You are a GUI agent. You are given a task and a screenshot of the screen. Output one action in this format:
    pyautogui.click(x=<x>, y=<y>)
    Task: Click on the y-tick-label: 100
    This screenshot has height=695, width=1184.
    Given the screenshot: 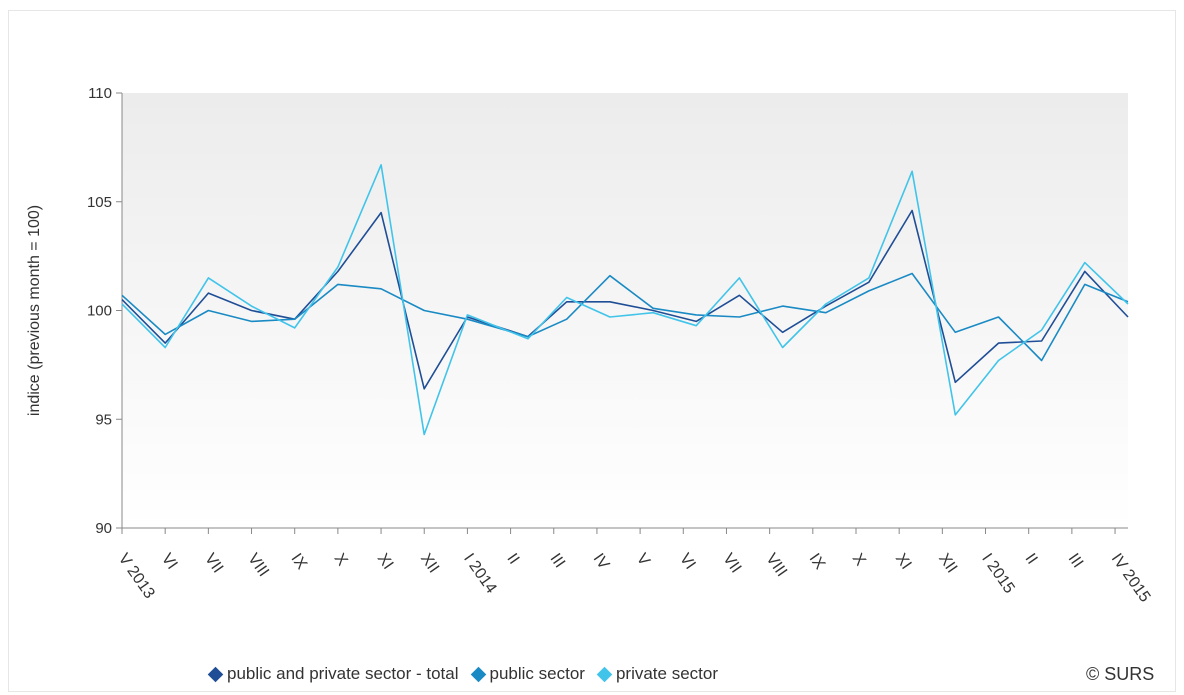 What is the action you would take?
    pyautogui.click(x=99, y=311)
    